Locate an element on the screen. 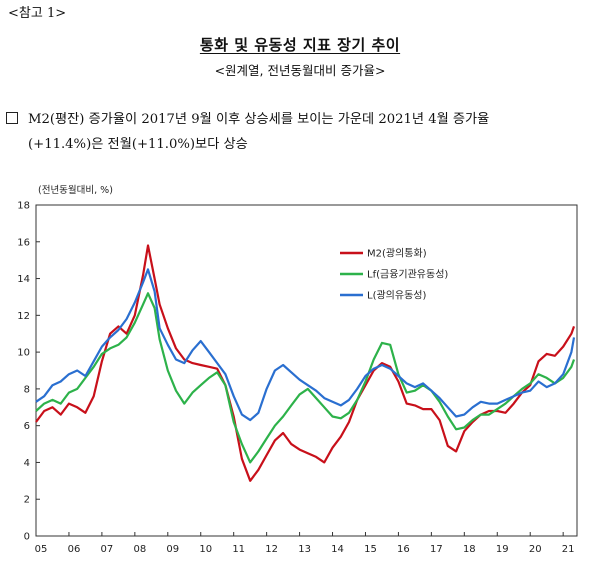 The width and height of the screenshot is (600, 573). x-tick-label: 15 is located at coordinates (370, 549).